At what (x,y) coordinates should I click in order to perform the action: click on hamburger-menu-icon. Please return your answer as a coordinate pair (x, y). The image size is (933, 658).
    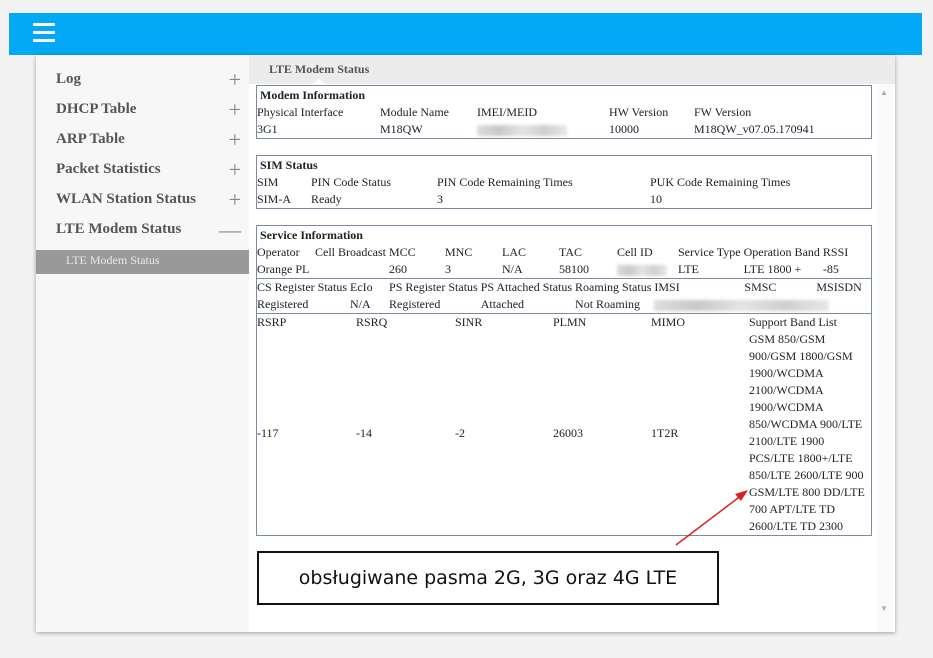
    Looking at the image, I should click on (44, 33).